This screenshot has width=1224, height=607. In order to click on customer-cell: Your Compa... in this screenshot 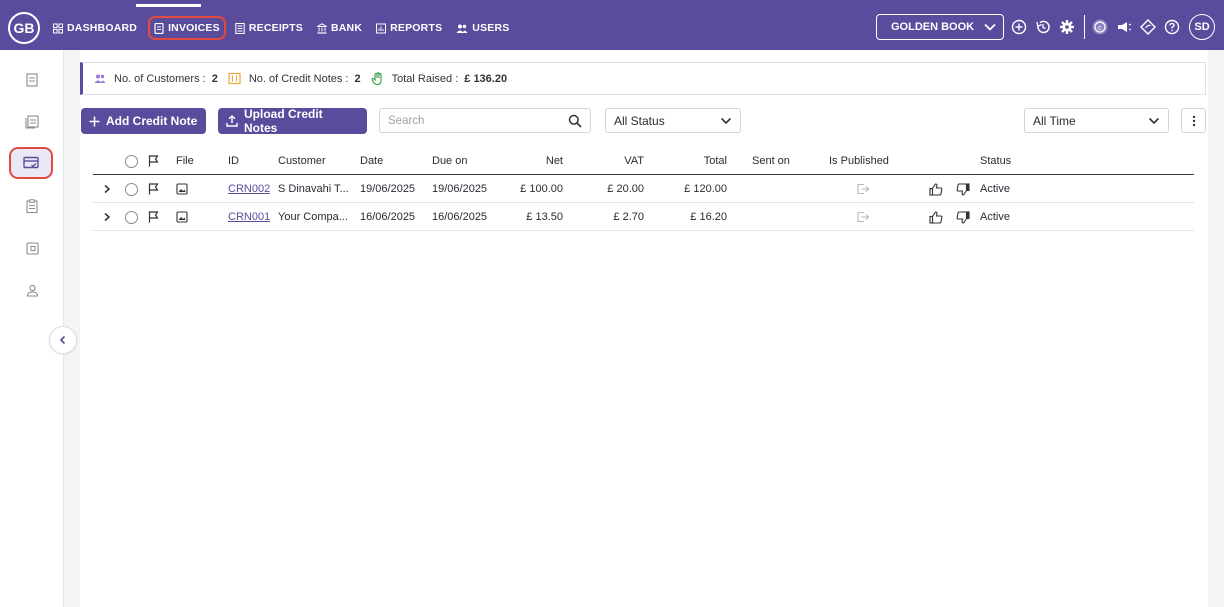, I will do `click(313, 217)`.